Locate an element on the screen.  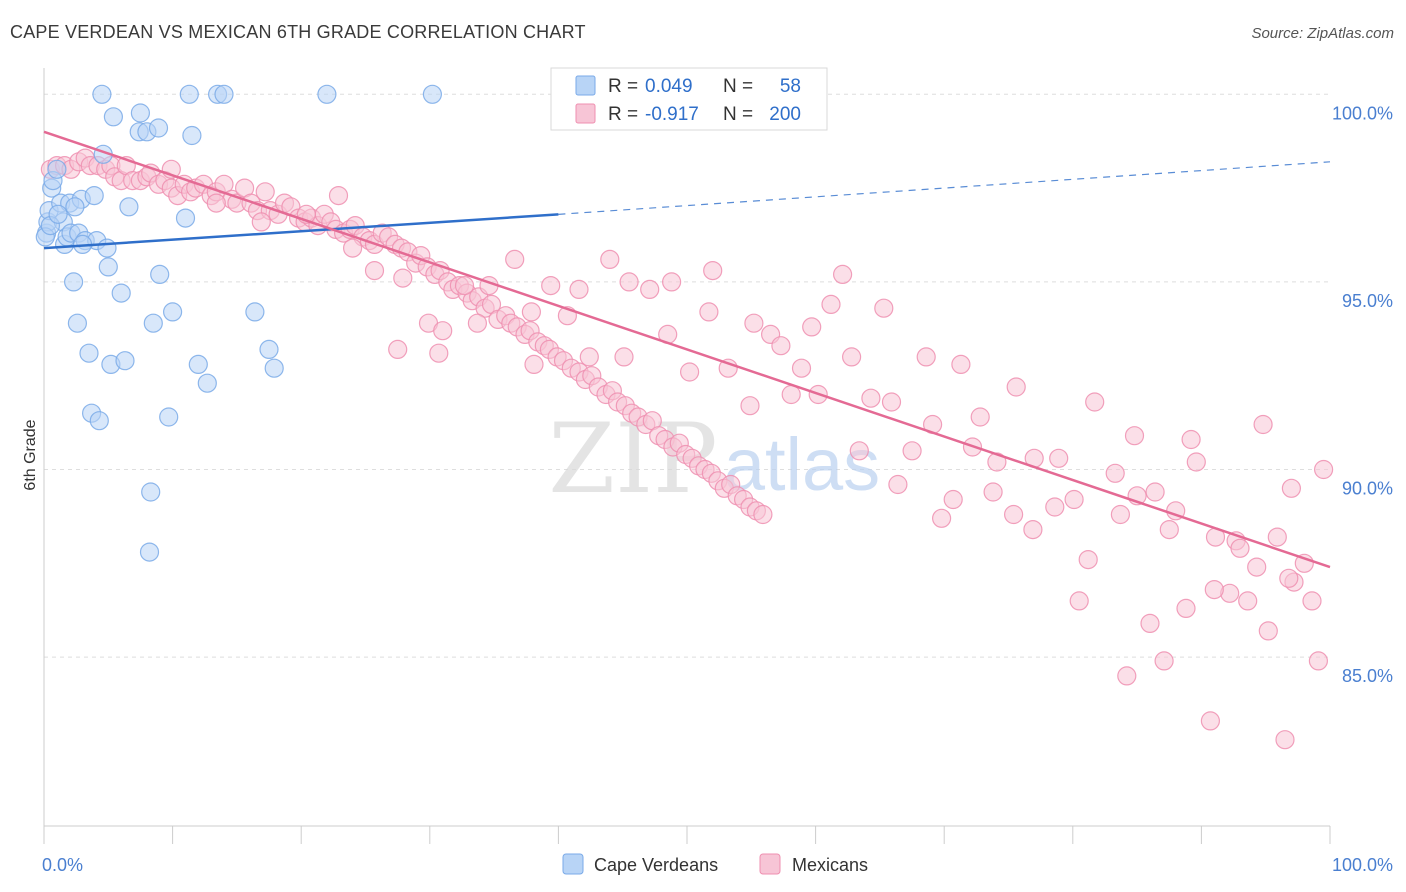
legend-r-label-cape: R = is located at coordinates (623, 86).